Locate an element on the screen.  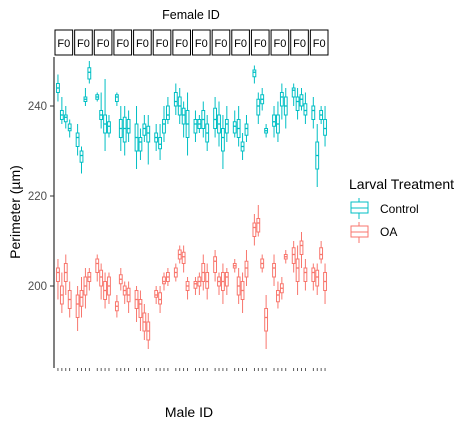
legend: Larval Treatment Control OA is located at coordinates (401, 209).